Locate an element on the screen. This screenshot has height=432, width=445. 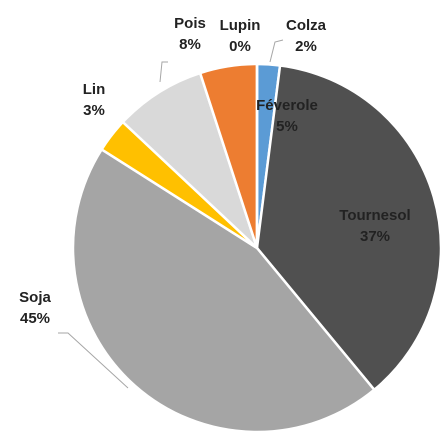
slice-value: 2% is located at coordinates (306, 46).